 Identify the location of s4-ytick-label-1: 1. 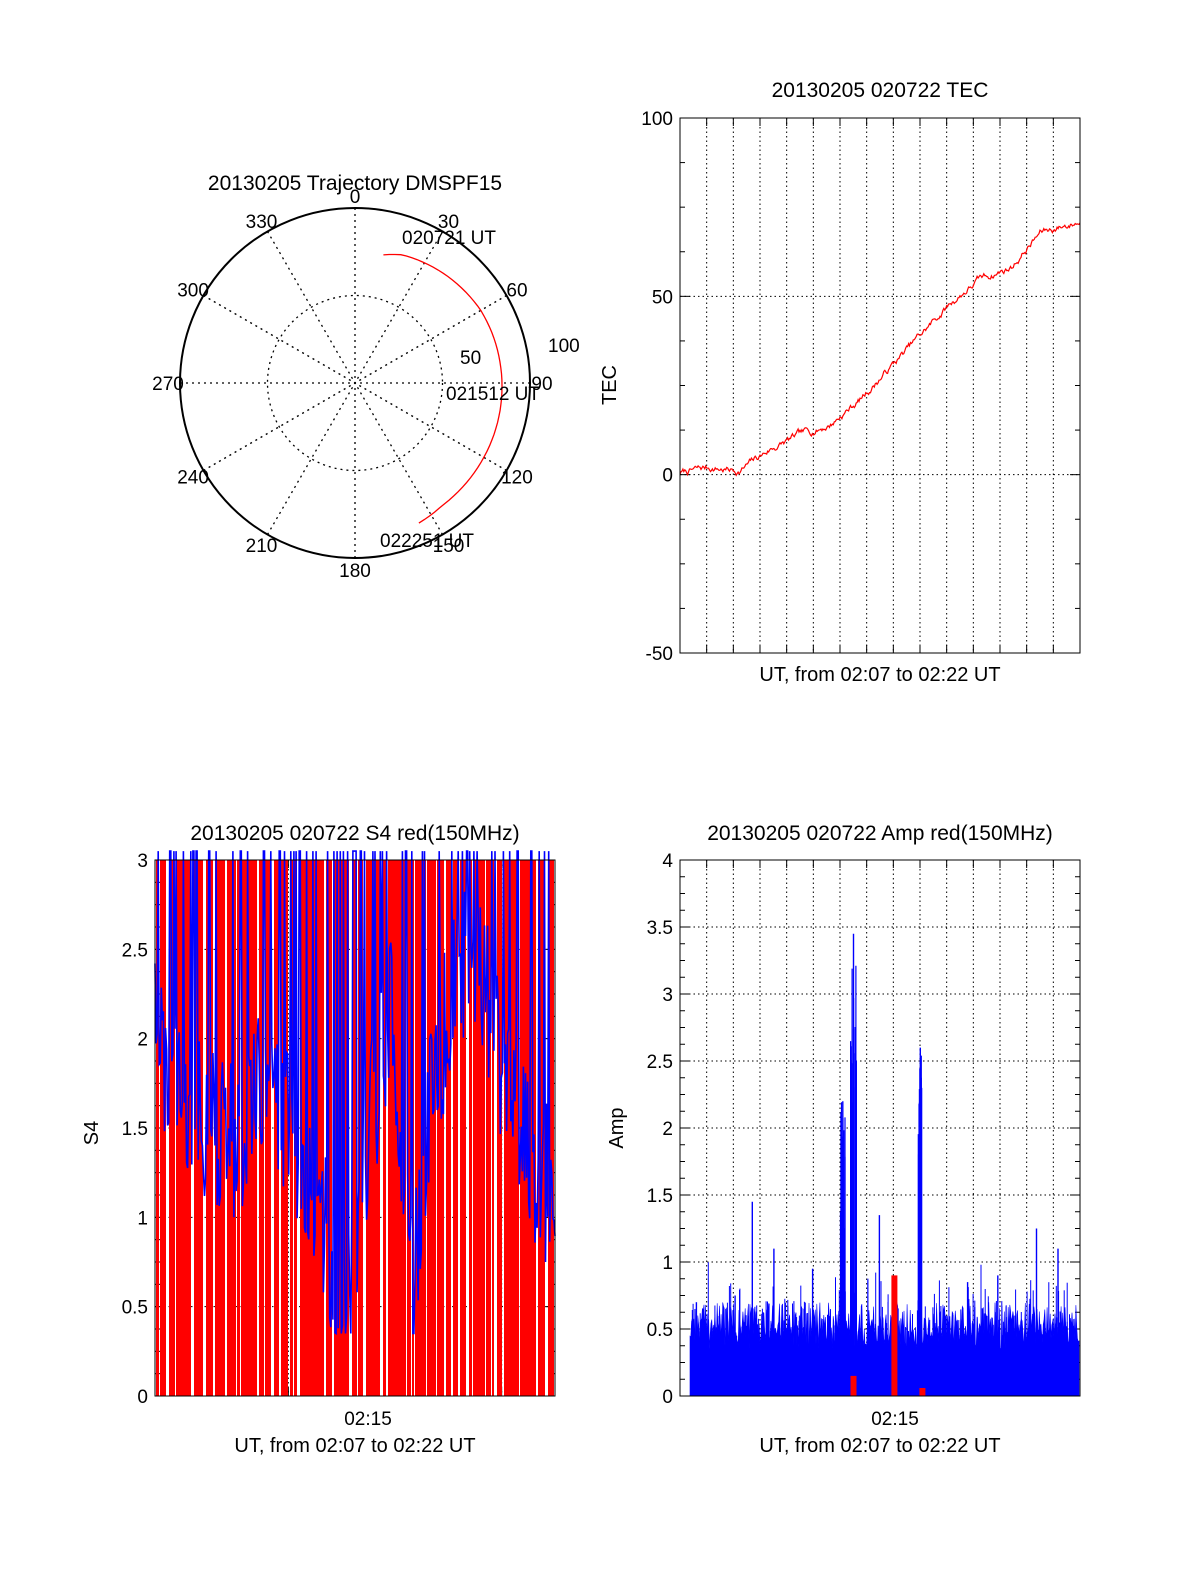
(142, 1218).